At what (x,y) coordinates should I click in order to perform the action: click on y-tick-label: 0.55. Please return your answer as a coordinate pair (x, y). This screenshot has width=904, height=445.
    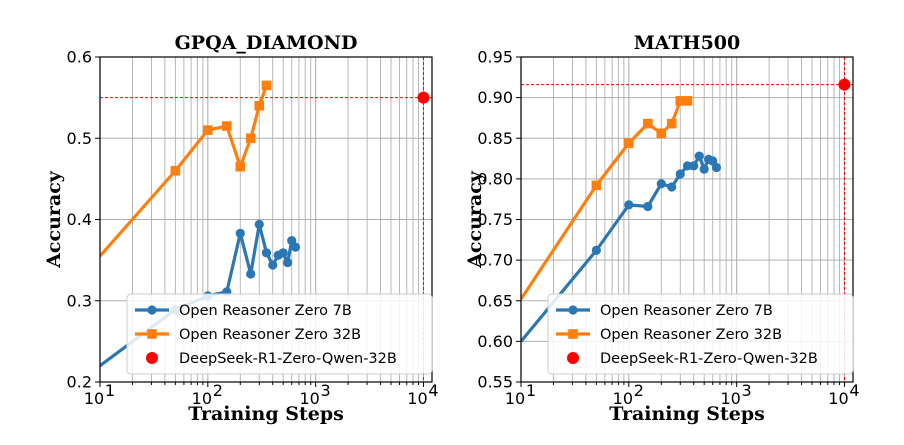
    Looking at the image, I should click on (495, 382).